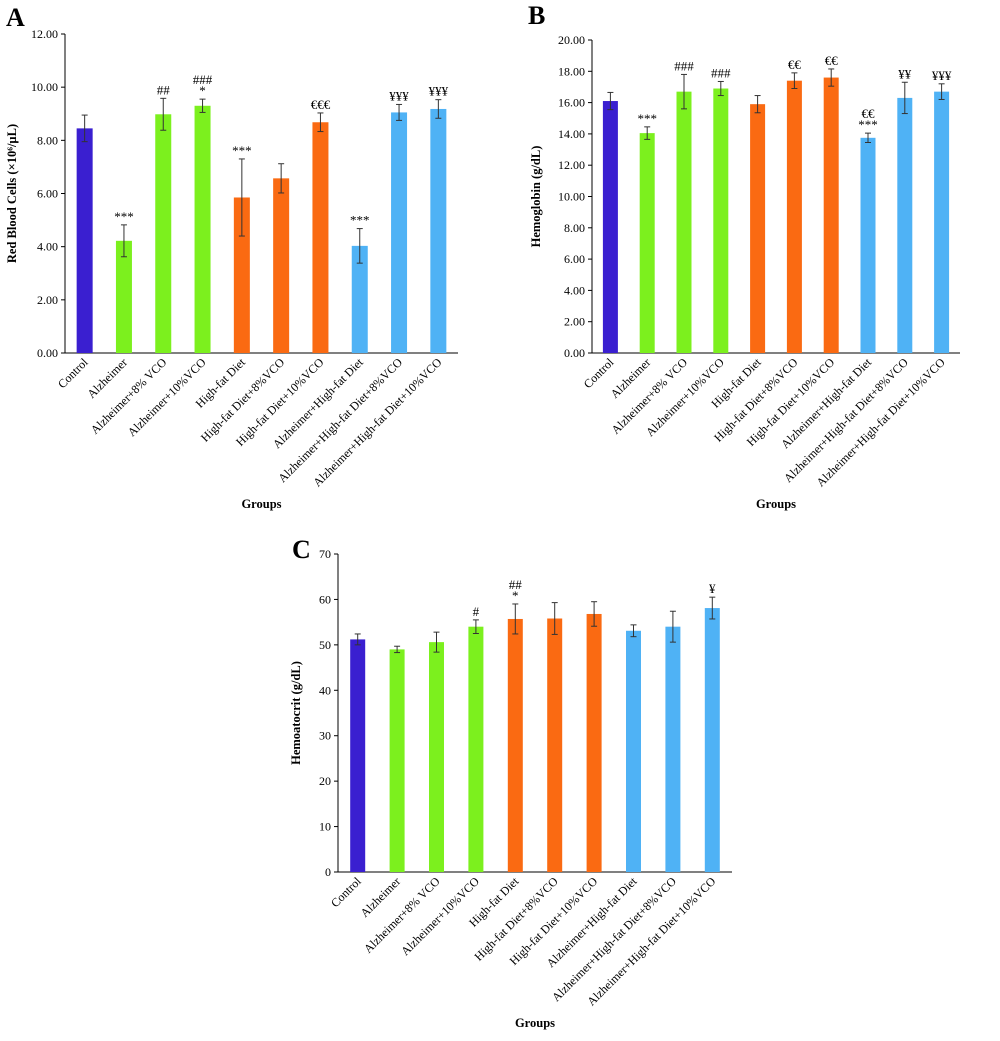 The width and height of the screenshot is (1000, 1041). What do you see at coordinates (571, 71) in the screenshot?
I see `y-tick-label: 18.00` at bounding box center [571, 71].